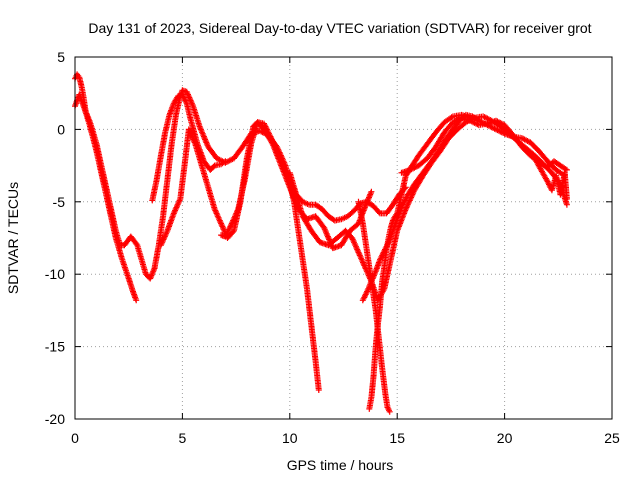  What do you see at coordinates (61, 57) in the screenshot?
I see `y-tick-label: 5` at bounding box center [61, 57].